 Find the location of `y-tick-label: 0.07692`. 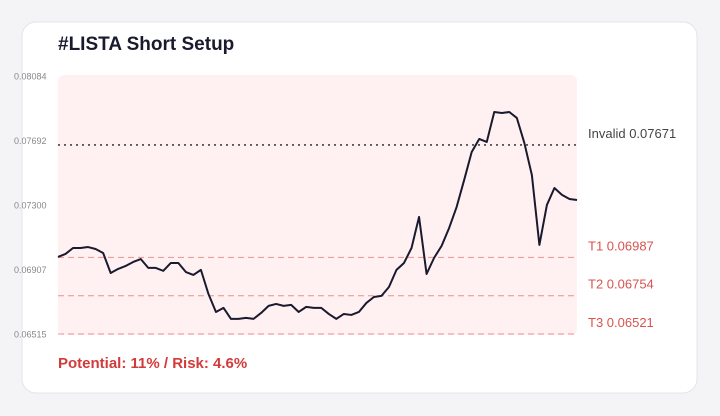

y-tick-label: 0.07692 is located at coordinates (30, 141).